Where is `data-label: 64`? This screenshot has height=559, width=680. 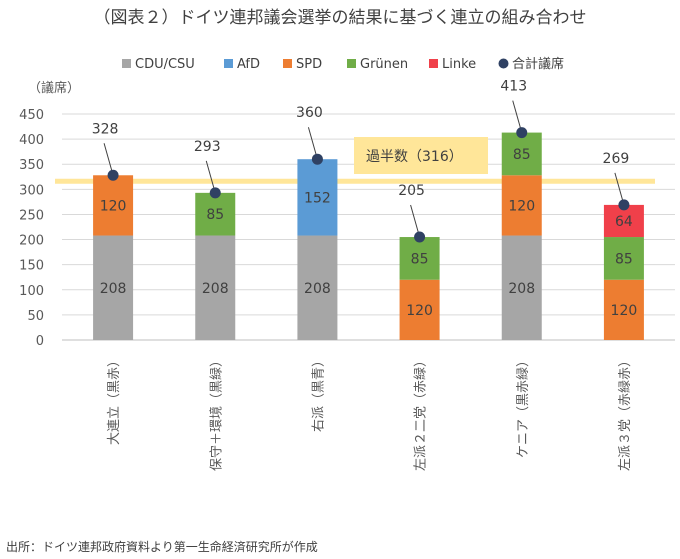 data-label: 64 is located at coordinates (624, 222).